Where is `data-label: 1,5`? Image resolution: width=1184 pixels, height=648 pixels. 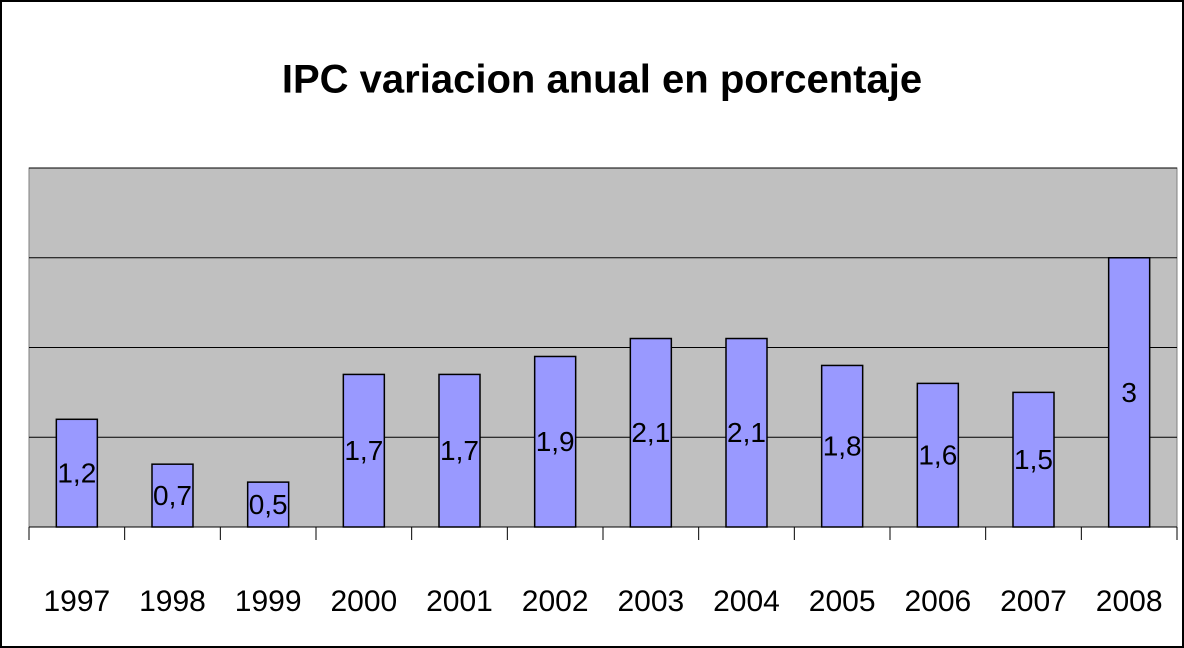 data-label: 1,5 is located at coordinates (1033, 459).